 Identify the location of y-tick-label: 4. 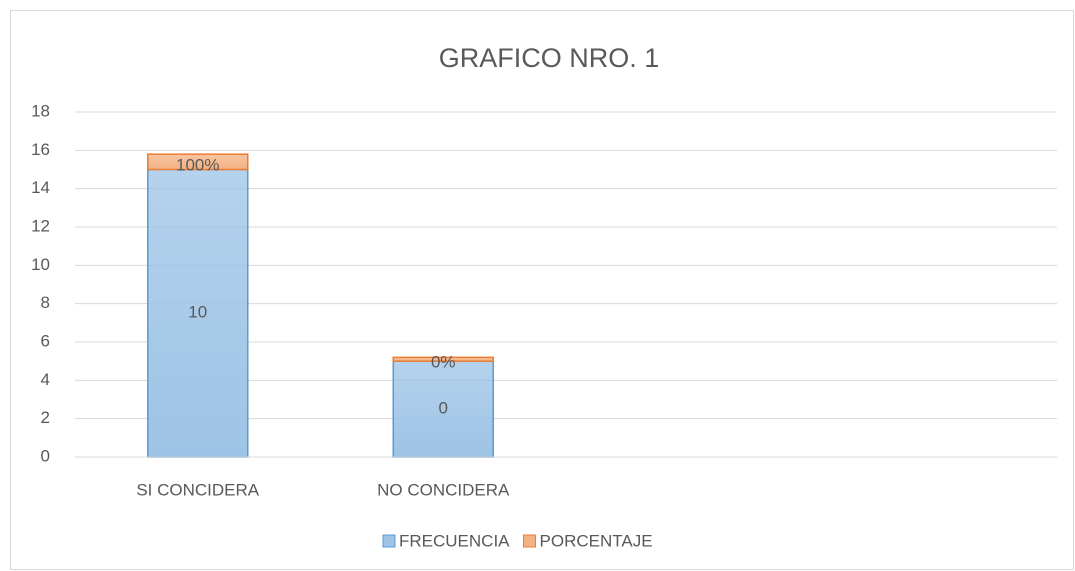
(45, 379).